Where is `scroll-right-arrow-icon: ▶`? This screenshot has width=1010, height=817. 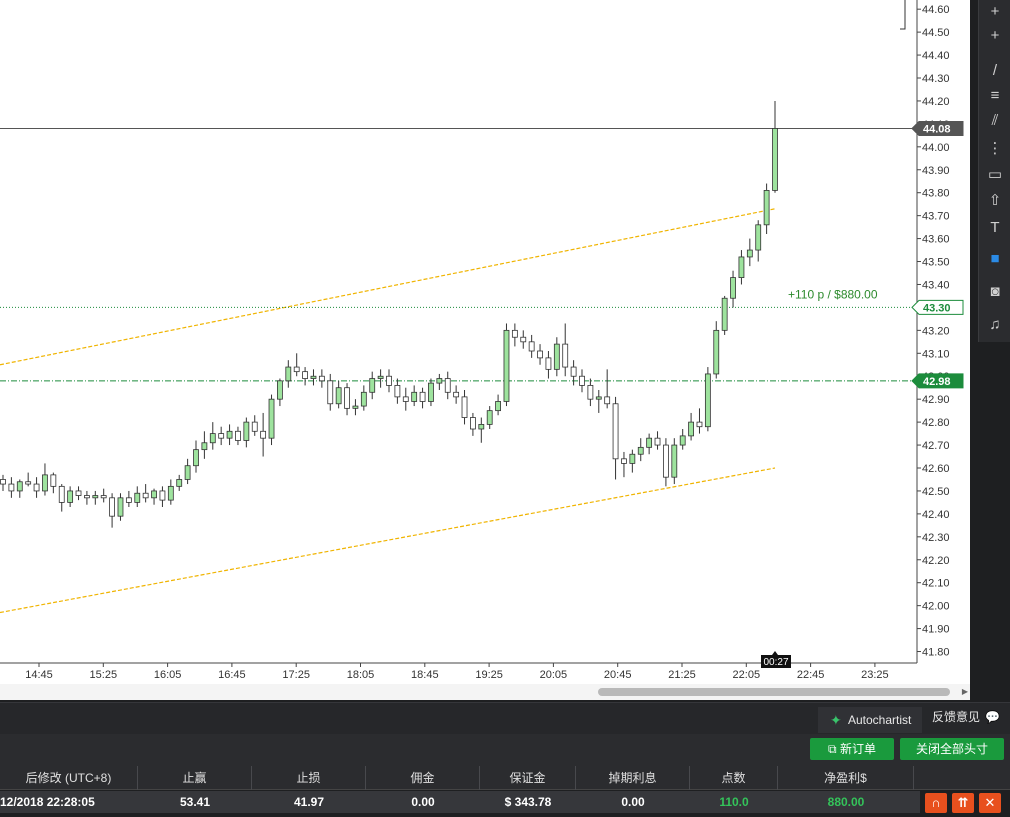 scroll-right-arrow-icon: ▶ is located at coordinates (965, 691).